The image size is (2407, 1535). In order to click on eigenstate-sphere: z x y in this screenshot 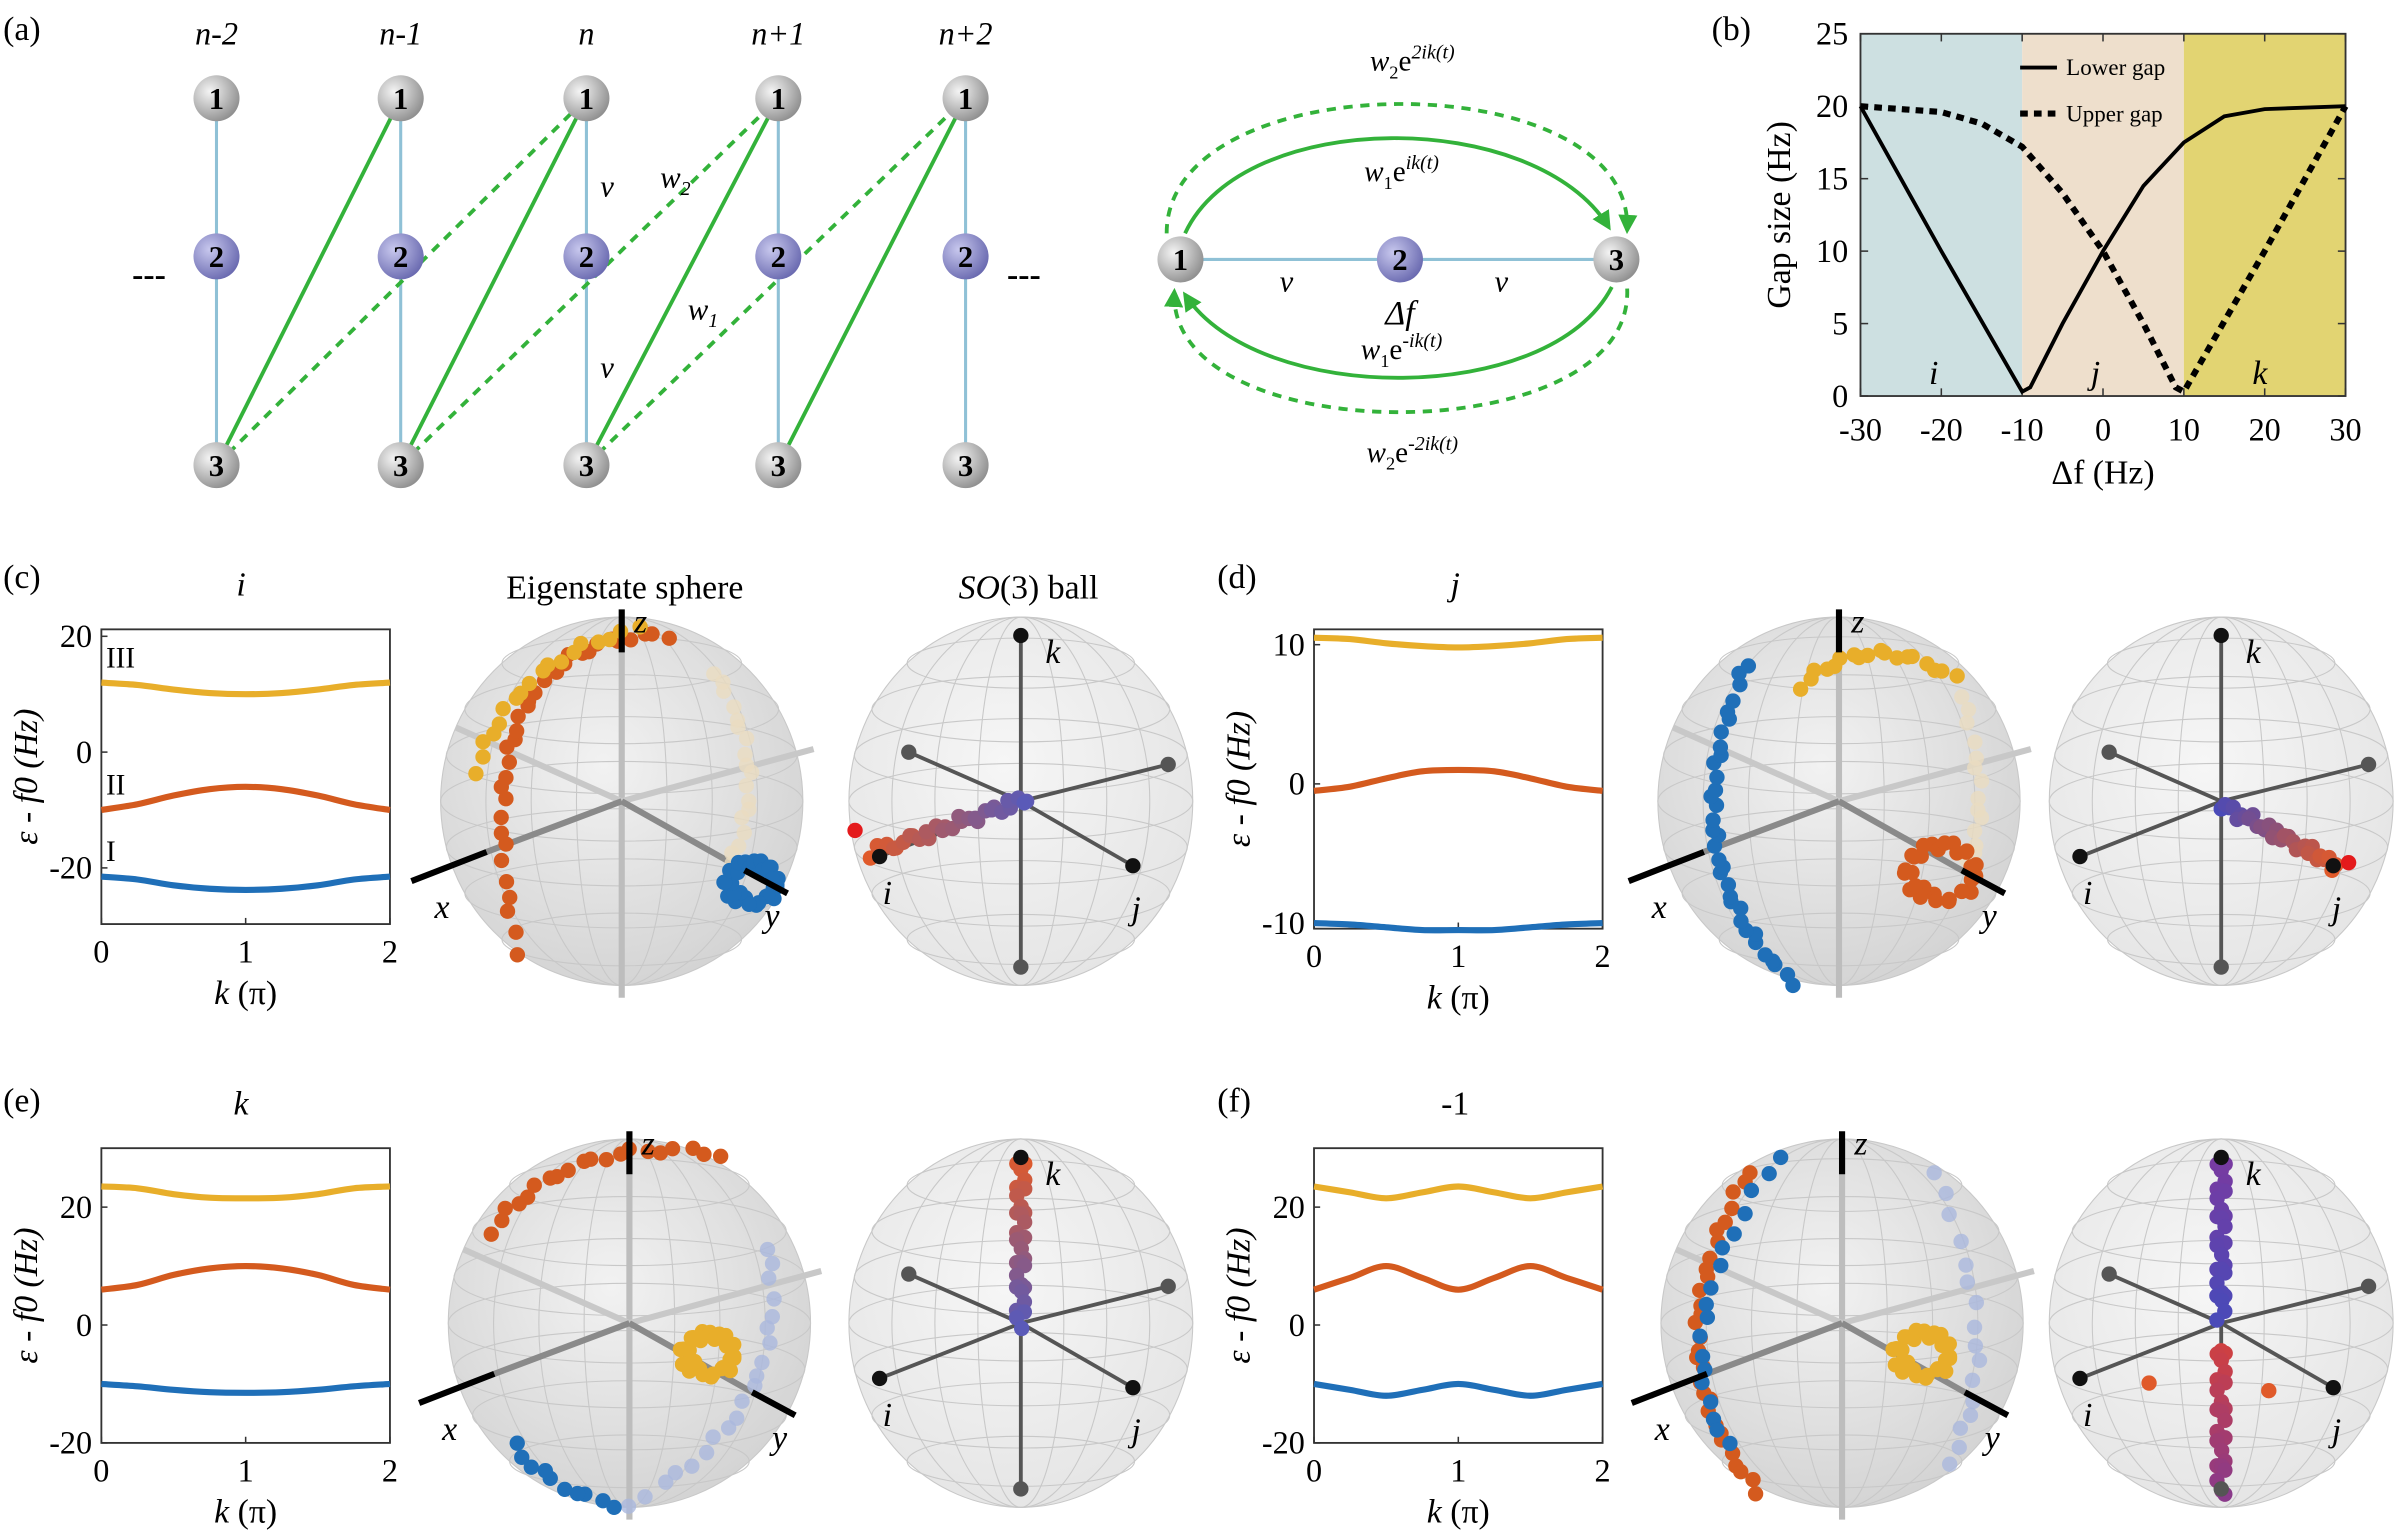, I will do `click(620, 1322)`.